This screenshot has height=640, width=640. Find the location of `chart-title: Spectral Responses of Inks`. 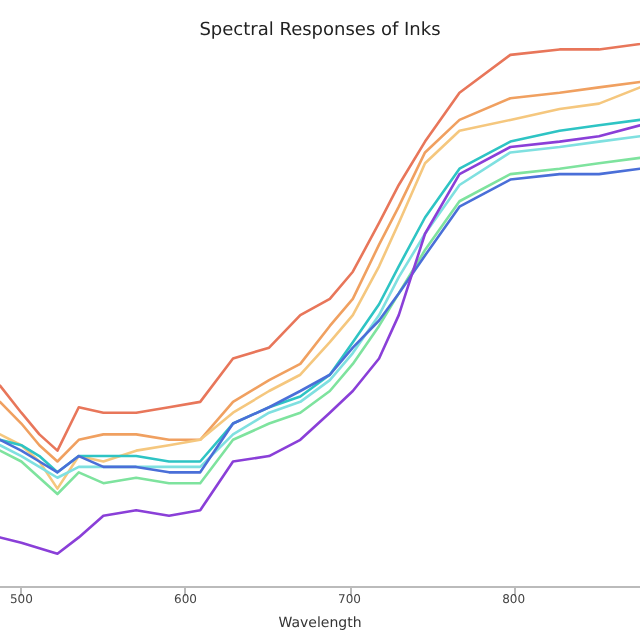

chart-title: Spectral Responses of Inks is located at coordinates (320, 31).